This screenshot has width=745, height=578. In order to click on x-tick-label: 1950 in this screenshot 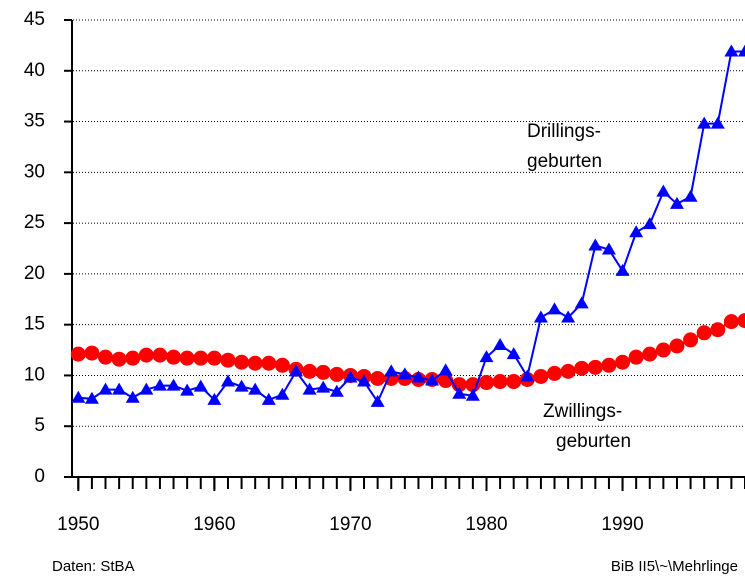, I will do `click(78, 524)`.